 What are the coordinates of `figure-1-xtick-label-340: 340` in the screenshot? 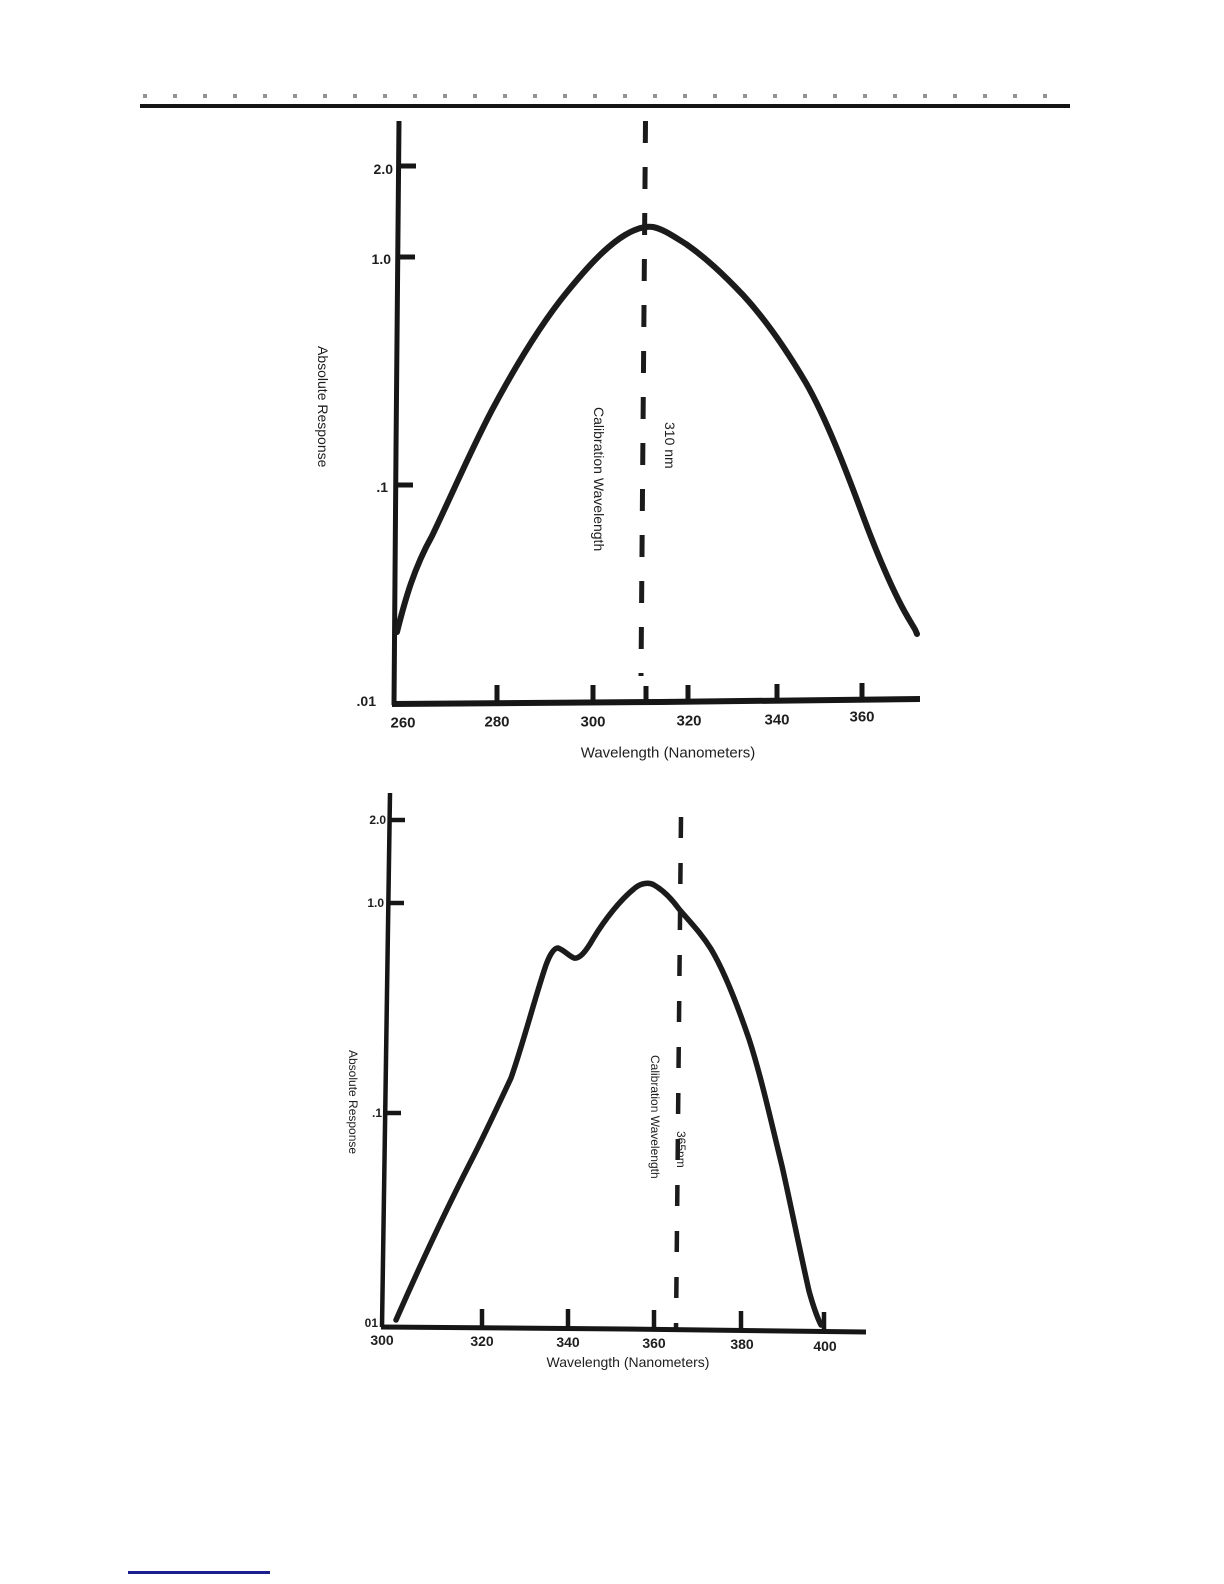 It's located at (777, 720).